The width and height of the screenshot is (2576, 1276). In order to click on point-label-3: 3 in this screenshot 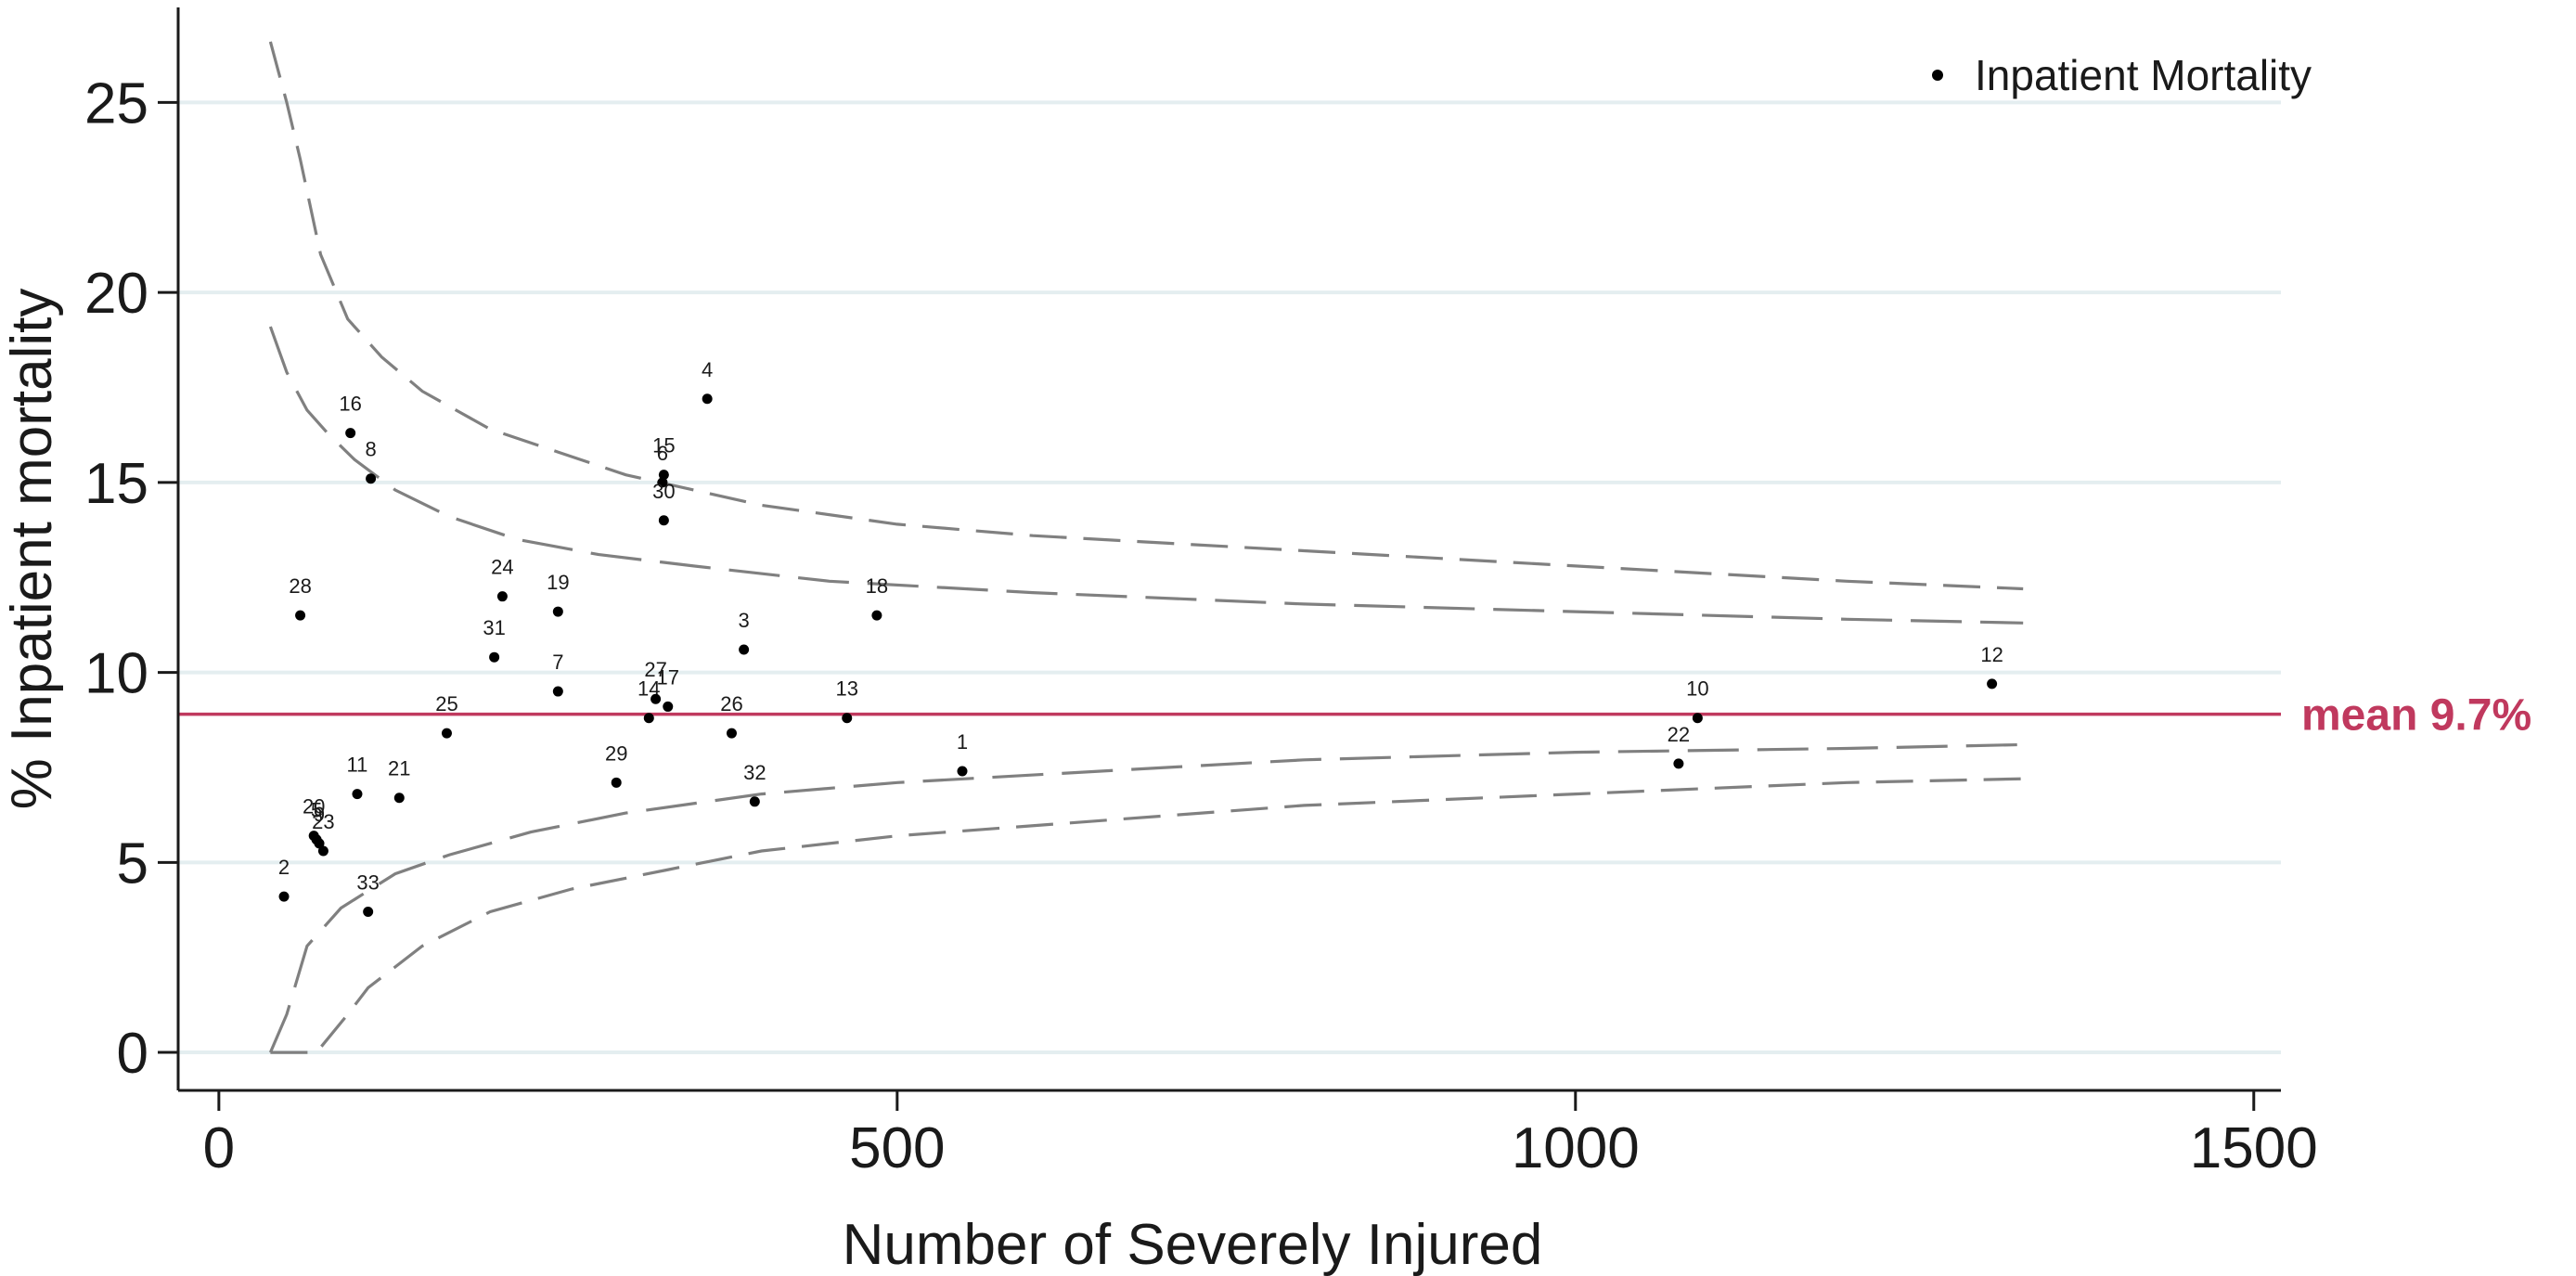, I will do `click(745, 621)`.